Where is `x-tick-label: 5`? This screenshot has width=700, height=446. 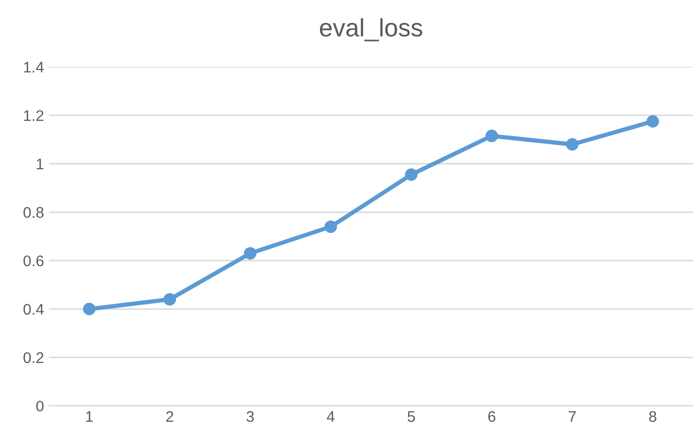 x-tick-label: 5 is located at coordinates (411, 416).